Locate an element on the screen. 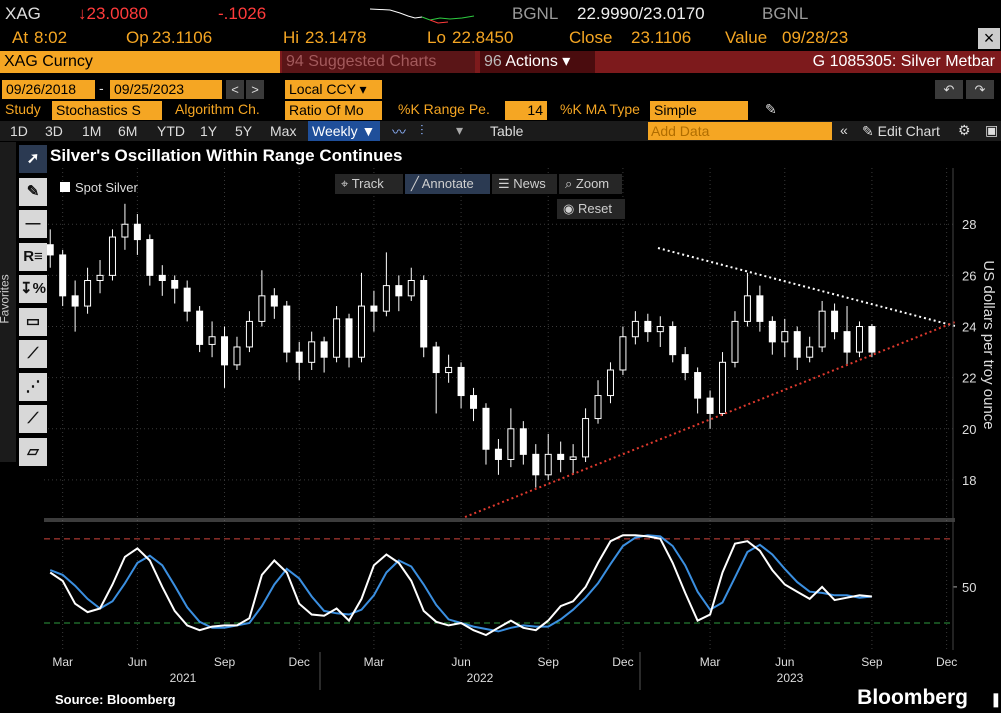 Image resolution: width=1001 pixels, height=713 pixels. undo-button: ↶ is located at coordinates (949, 89).